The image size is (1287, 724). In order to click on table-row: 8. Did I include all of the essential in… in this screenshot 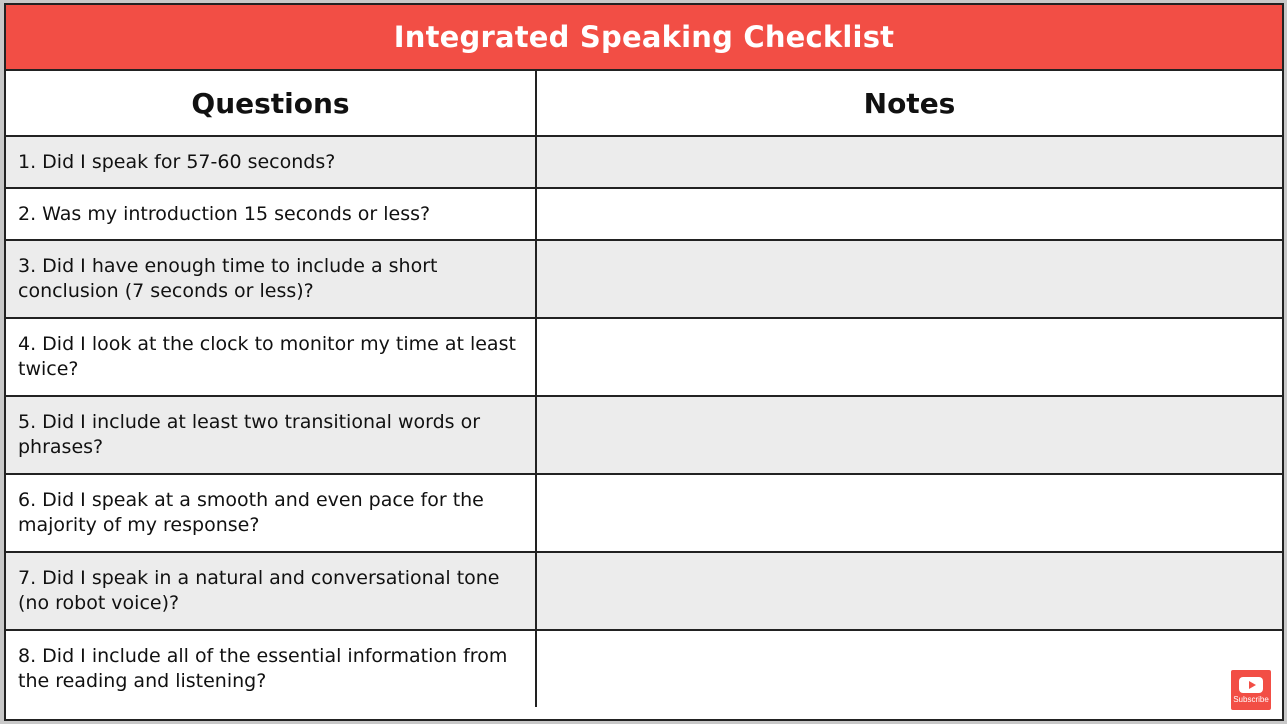, I will do `click(644, 668)`.